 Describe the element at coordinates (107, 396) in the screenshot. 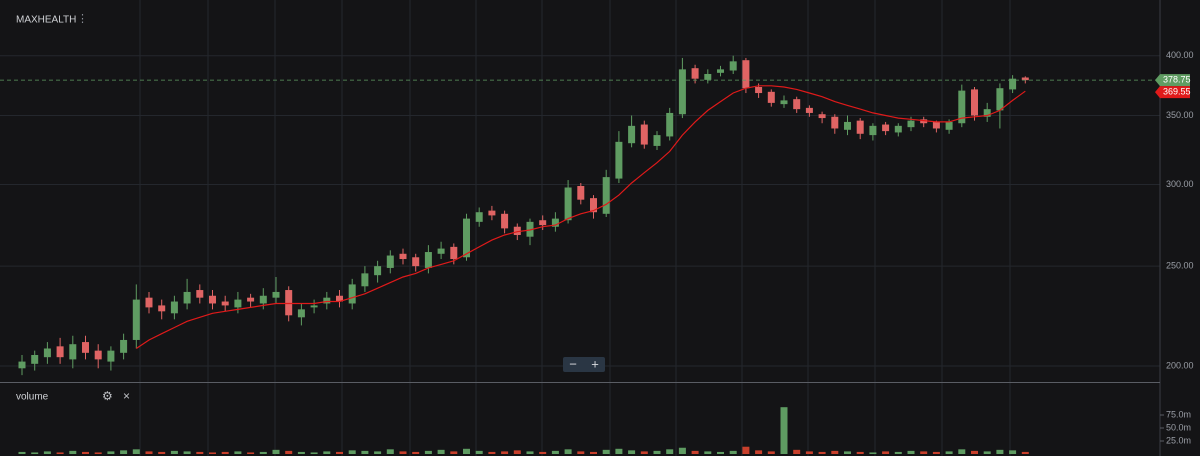

I see `settings-icon: ⚙` at that location.